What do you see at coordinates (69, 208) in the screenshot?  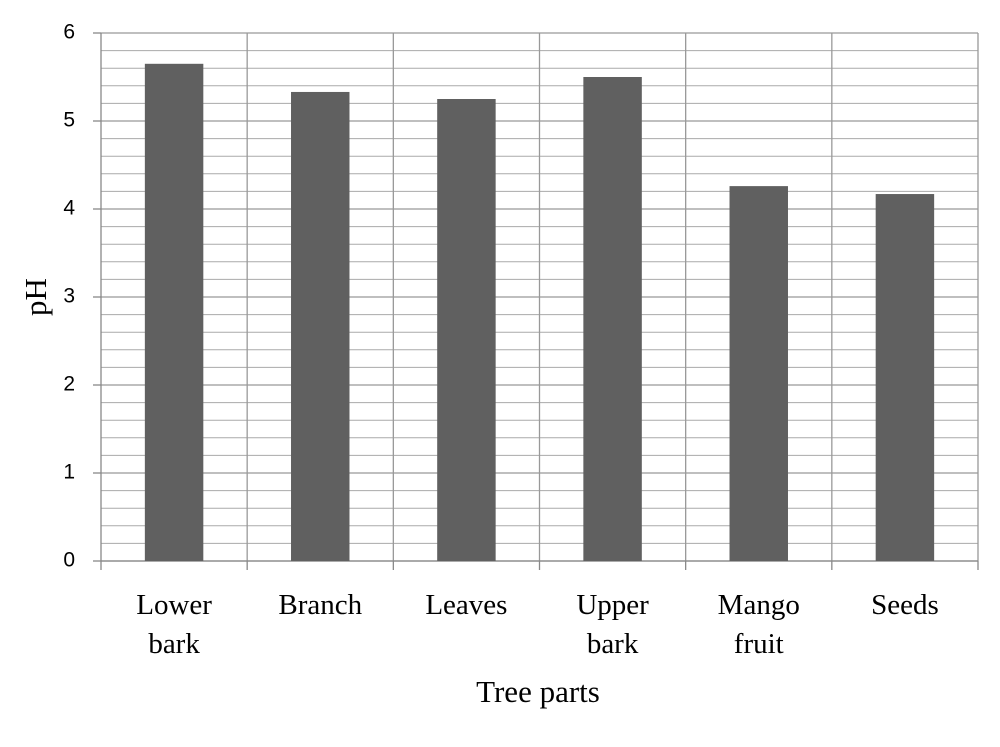 I see `y-tick-label: 4` at bounding box center [69, 208].